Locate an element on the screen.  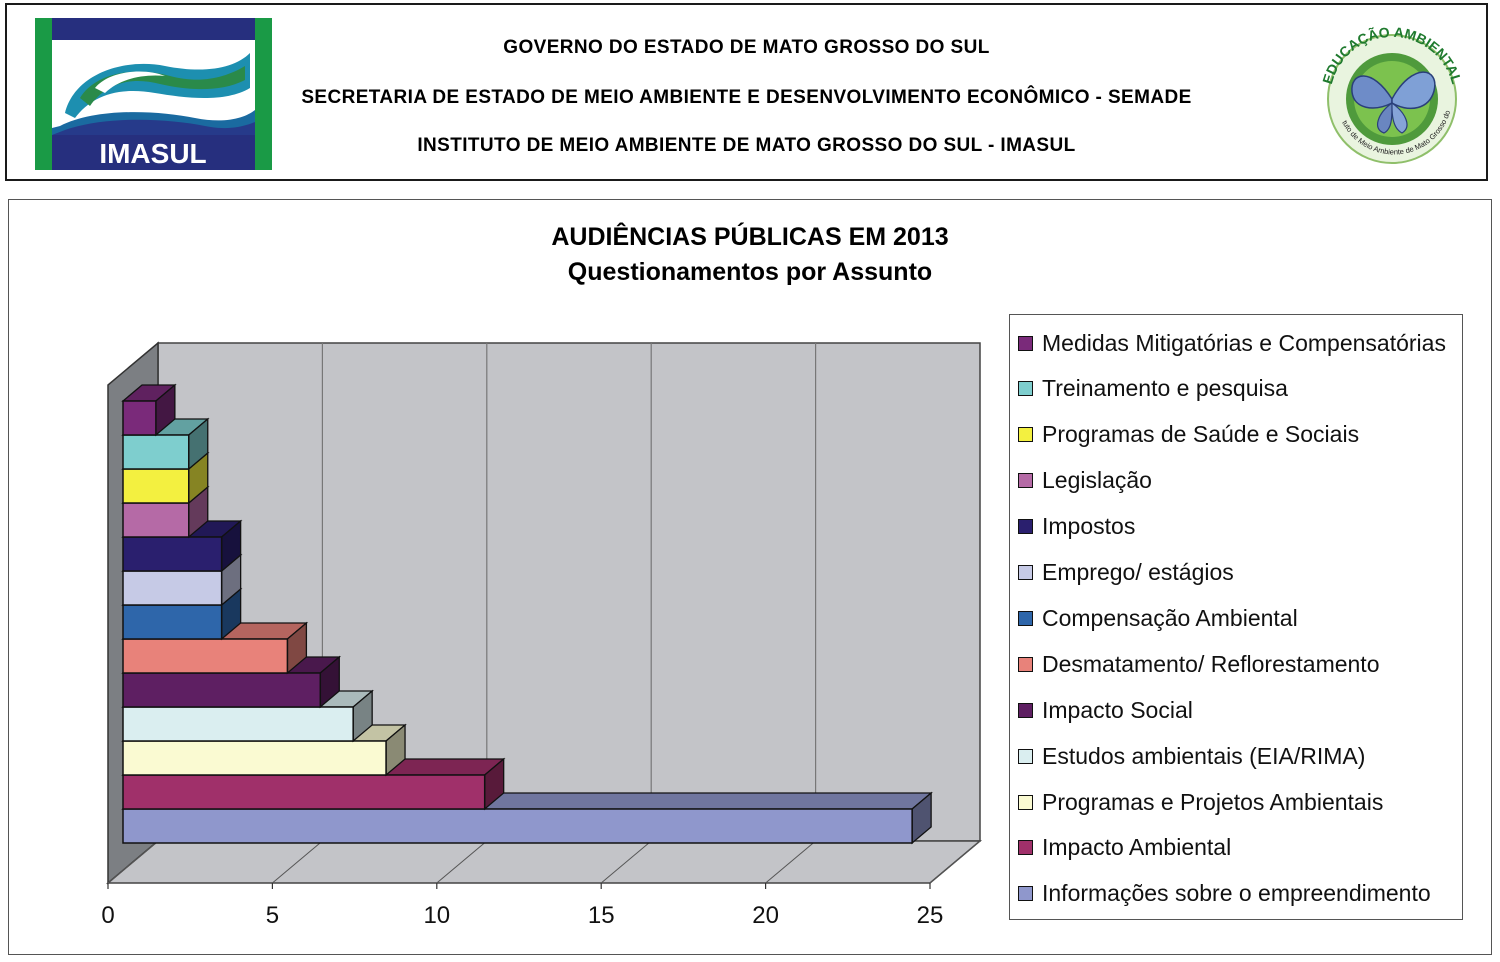
chart-subtitle: Questionamentos por Assunto is located at coordinates (750, 272).